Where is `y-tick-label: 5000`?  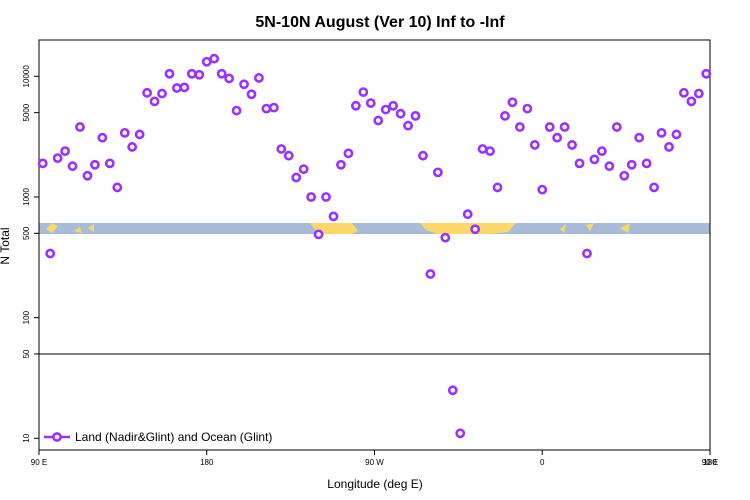 y-tick-label: 5000 is located at coordinates (26, 112).